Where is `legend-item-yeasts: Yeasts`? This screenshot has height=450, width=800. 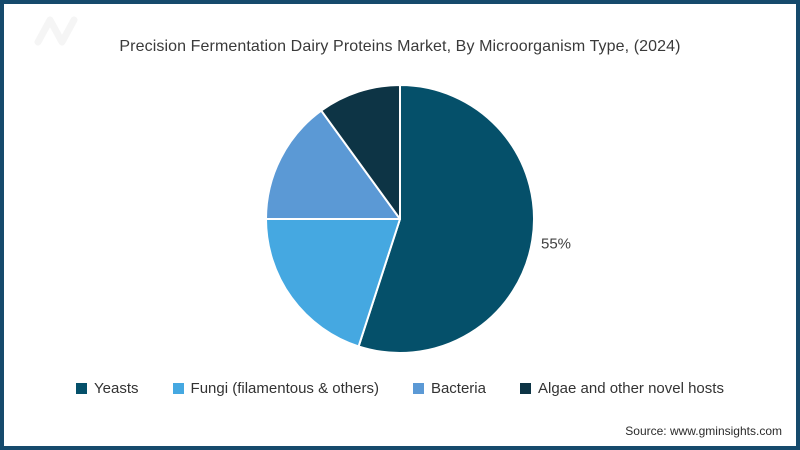
legend-item-yeasts: Yeasts is located at coordinates (107, 388).